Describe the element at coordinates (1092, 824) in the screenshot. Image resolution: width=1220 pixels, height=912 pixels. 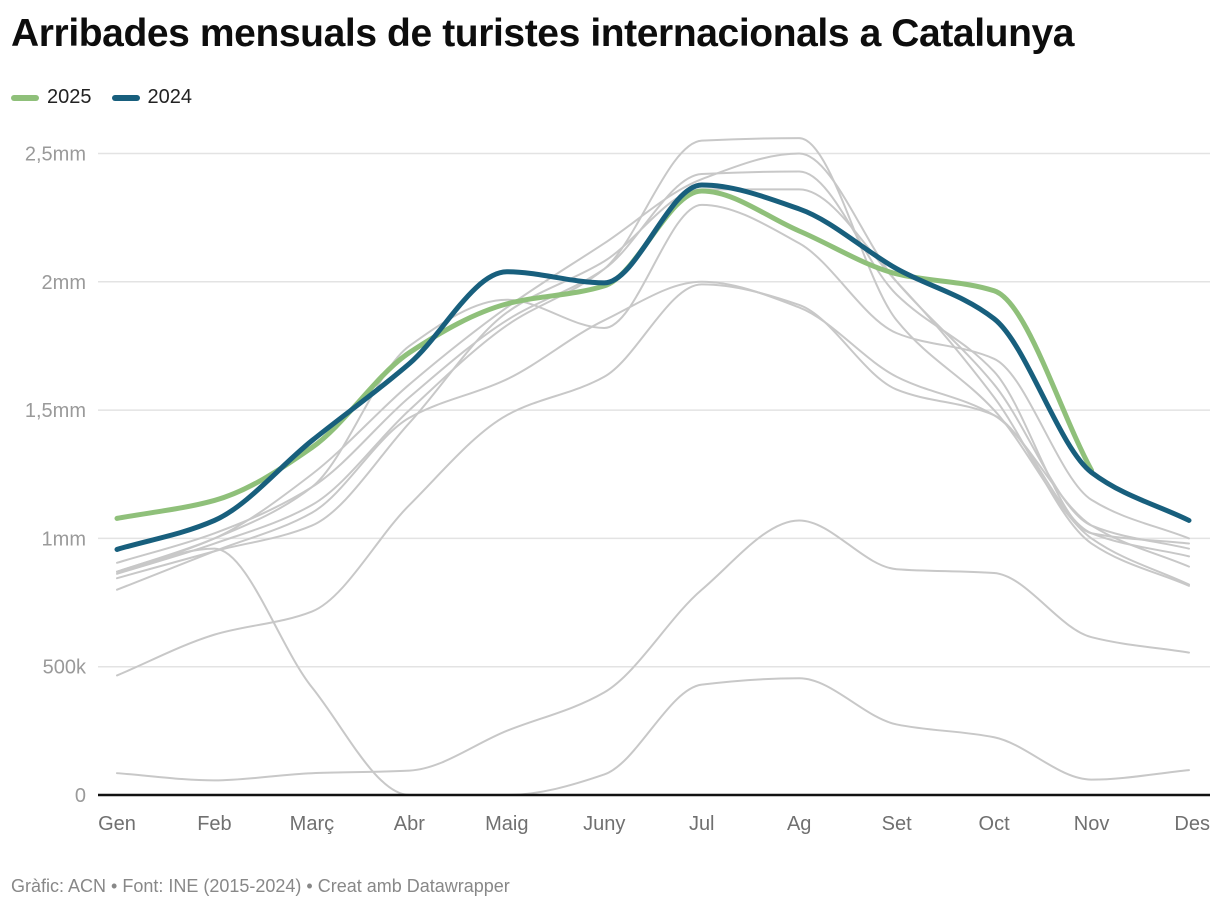
I see `x-tick-label: Nov` at that location.